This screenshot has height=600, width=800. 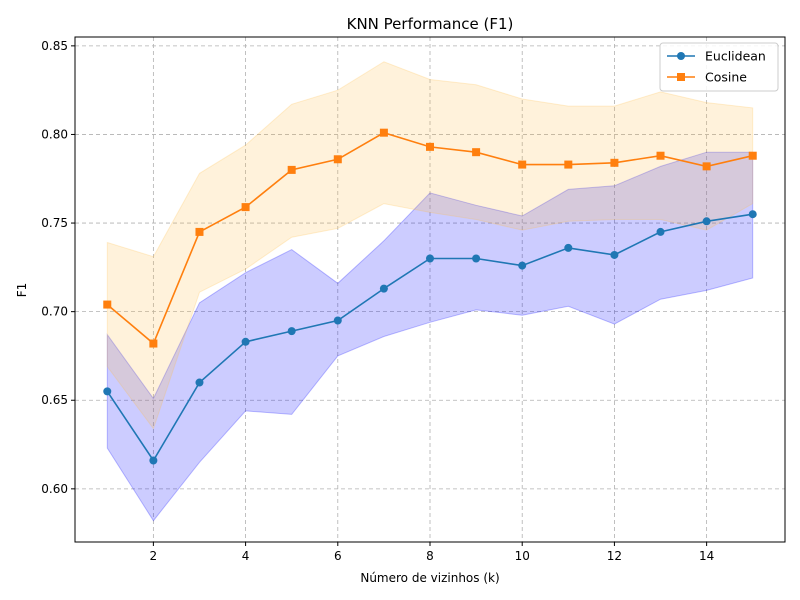 What do you see at coordinates (54, 489) in the screenshot?
I see `y-tick-label: 0.60` at bounding box center [54, 489].